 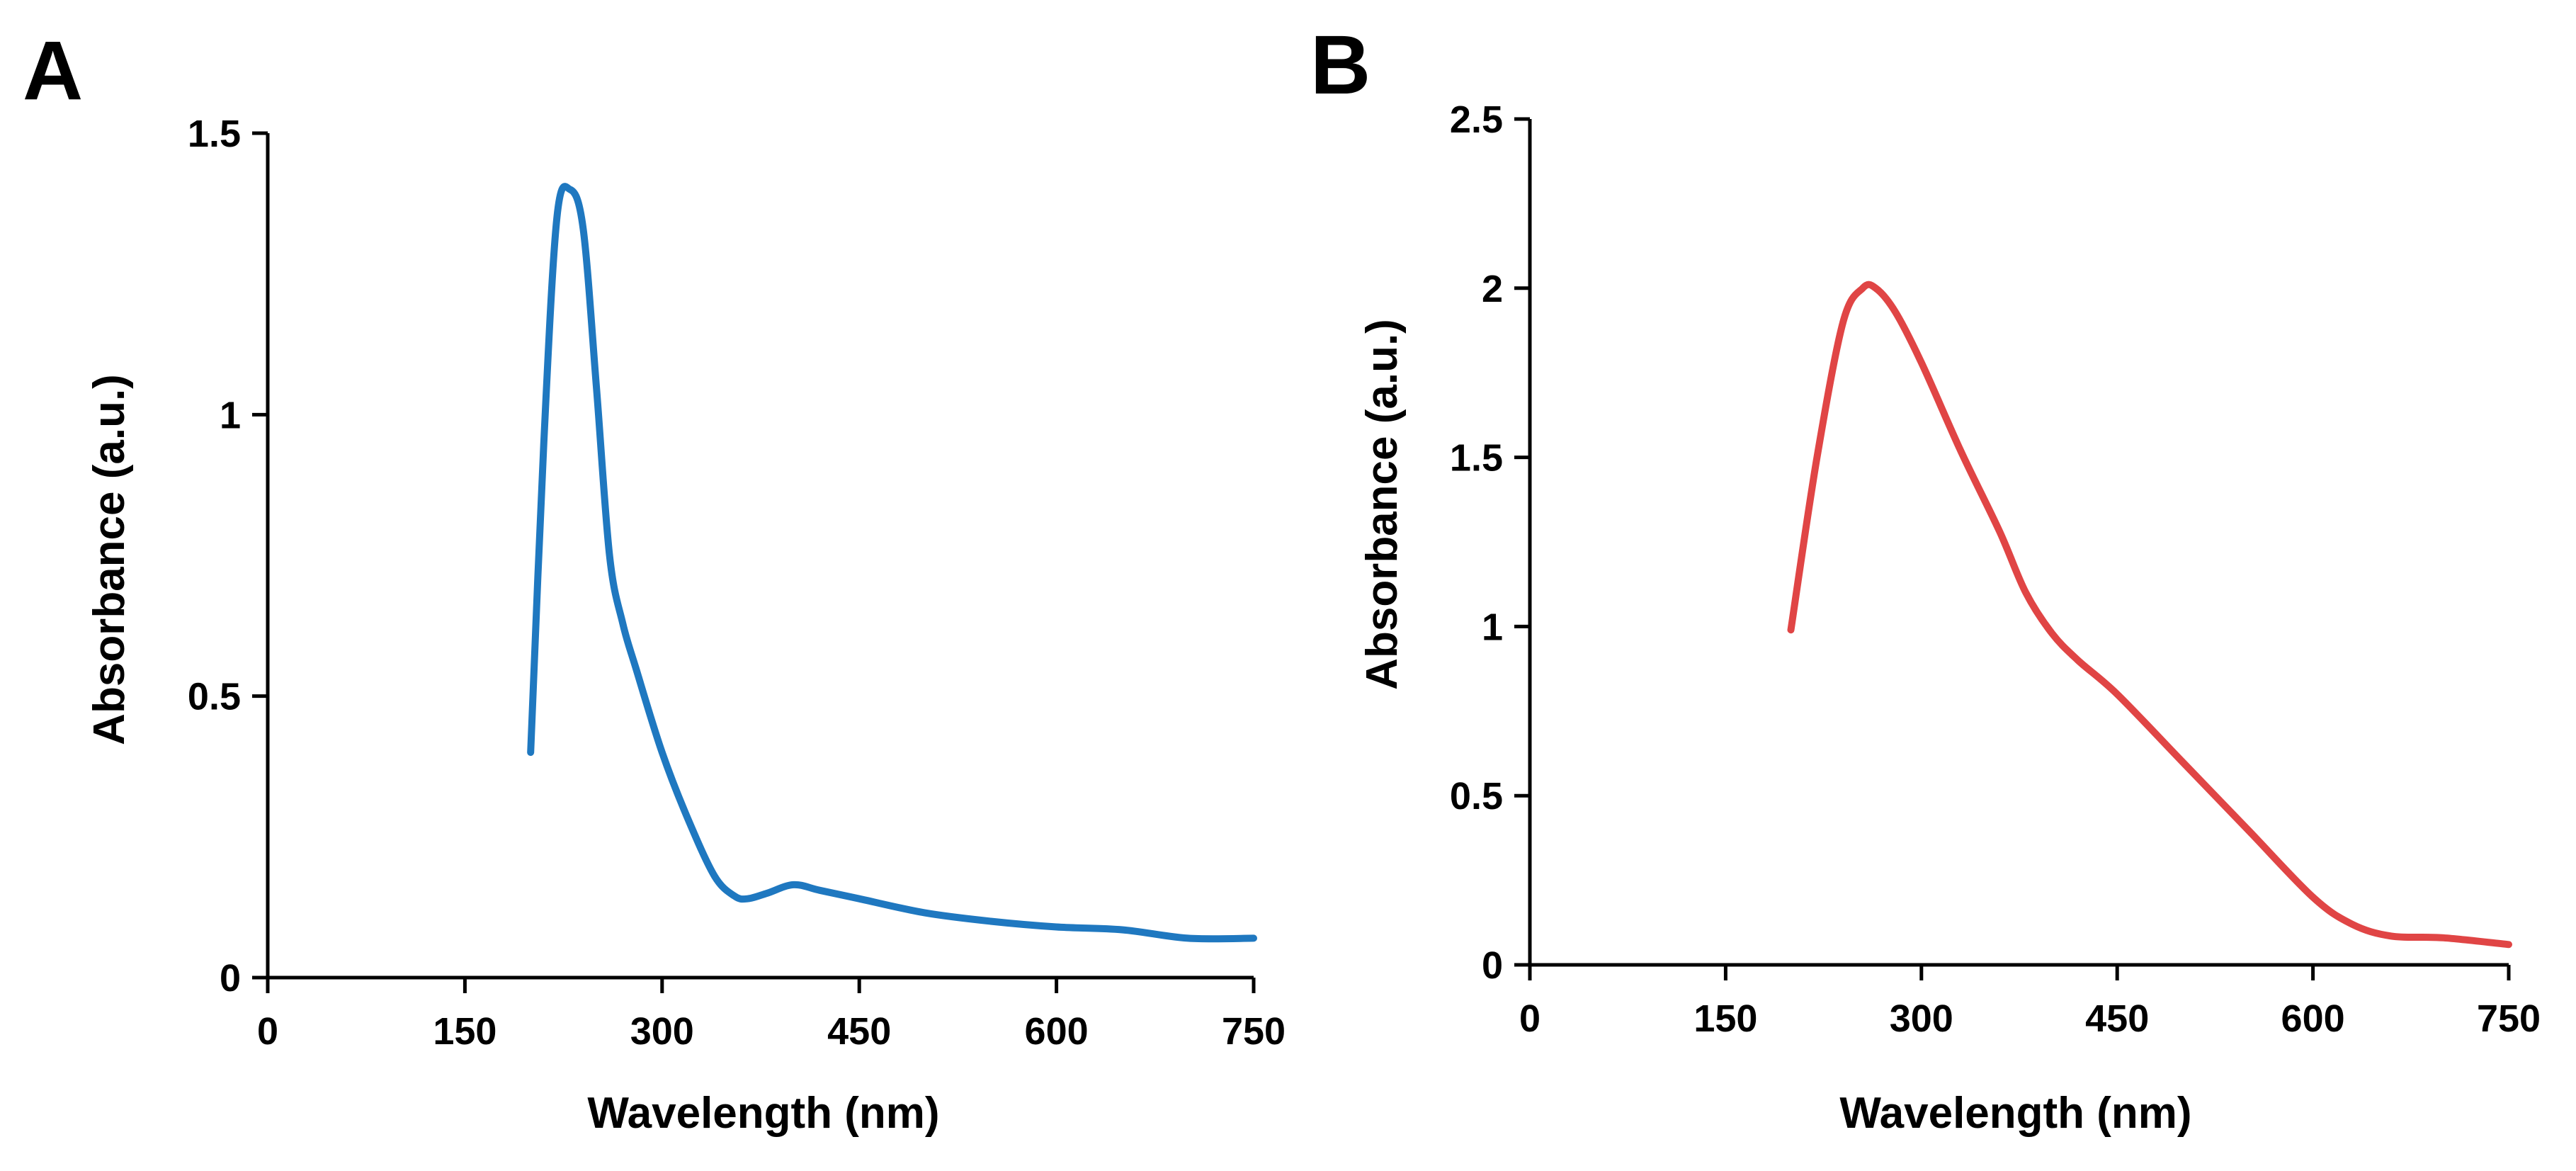 I want to click on panel-b-x-tick-label: 150, so click(x=1725, y=1018).